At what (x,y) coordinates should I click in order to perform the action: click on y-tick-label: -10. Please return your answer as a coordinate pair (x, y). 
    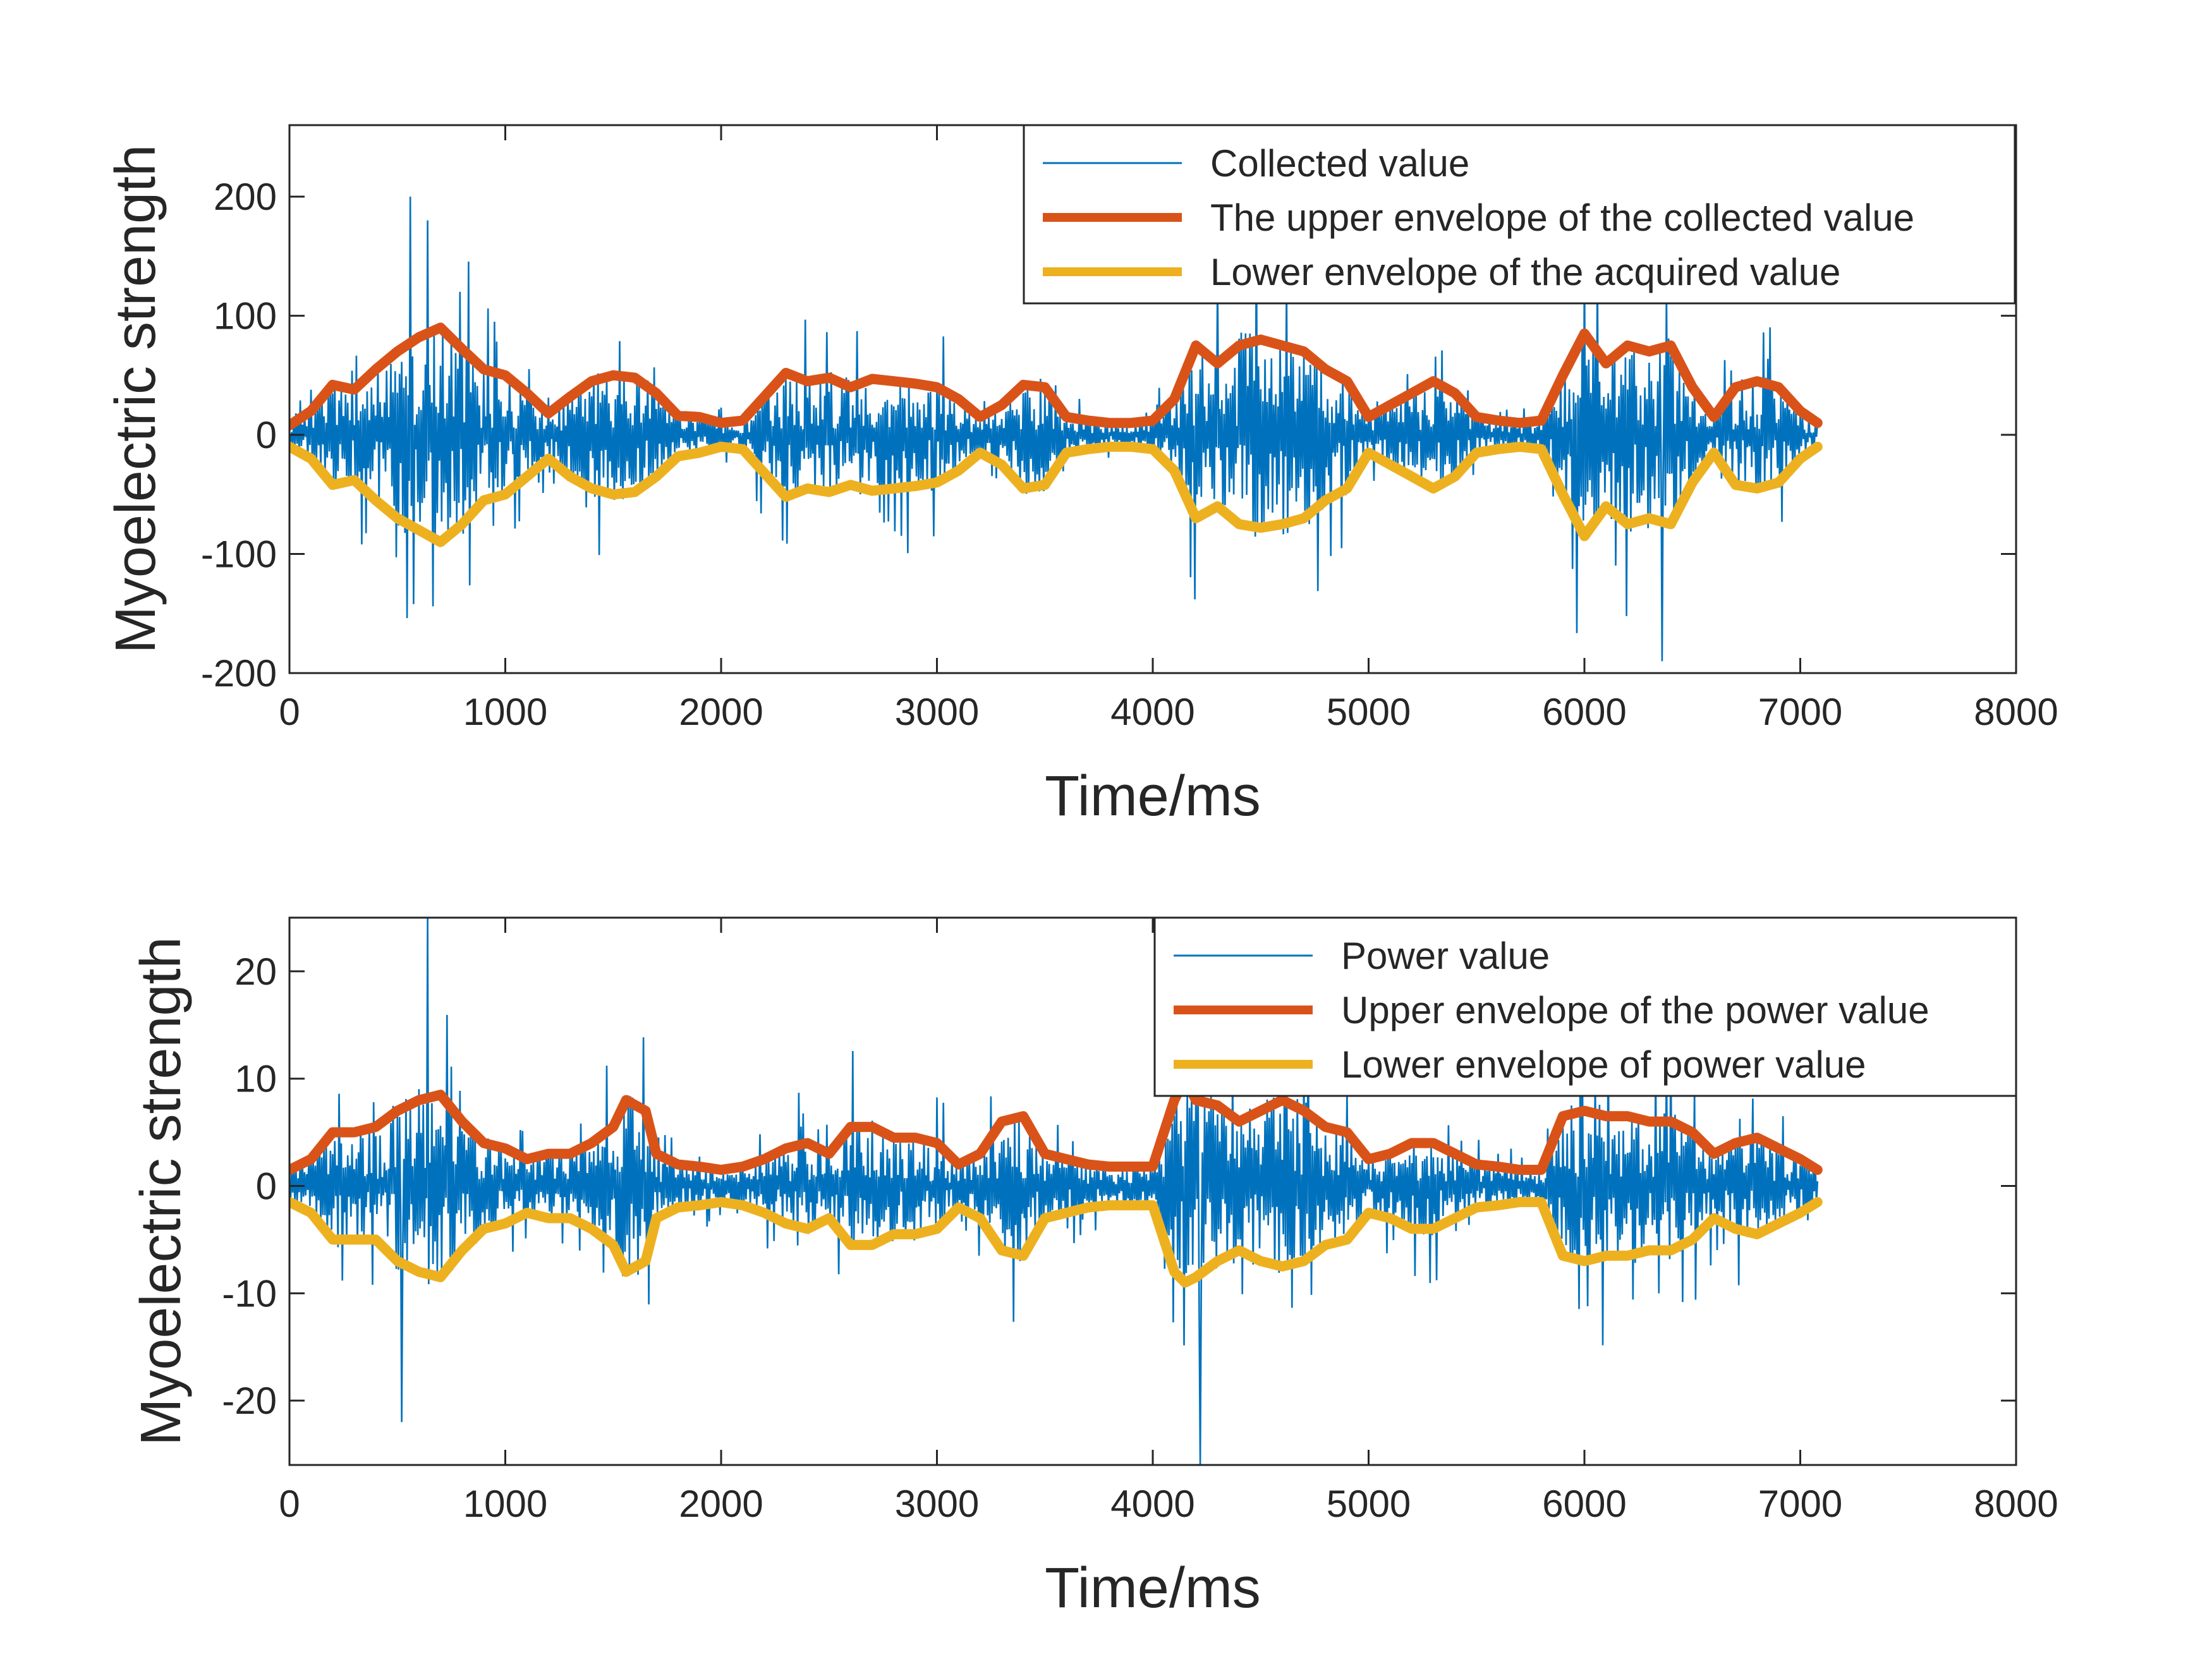
    Looking at the image, I should click on (249, 1293).